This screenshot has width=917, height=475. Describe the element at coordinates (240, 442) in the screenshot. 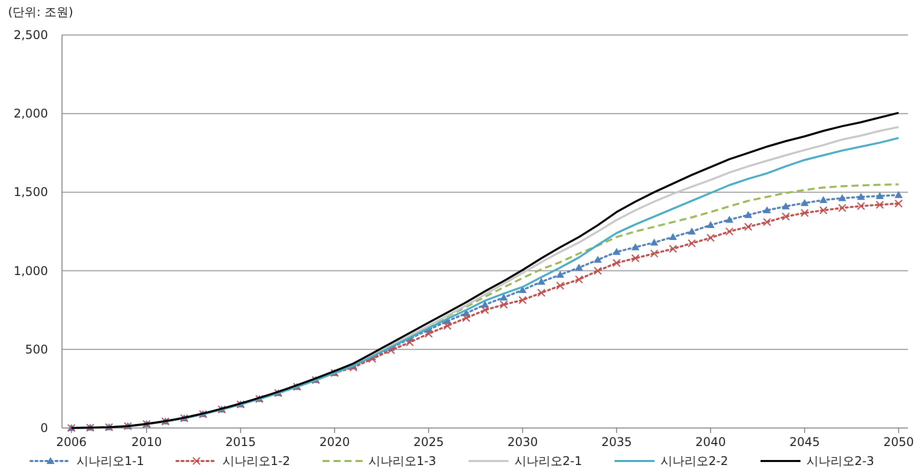

I see `x-tick-label: 2015` at that location.